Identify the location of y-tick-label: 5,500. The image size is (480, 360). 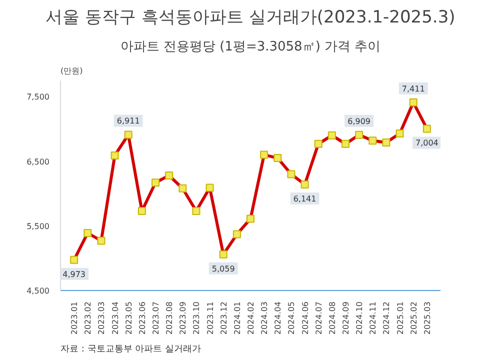
(38, 226).